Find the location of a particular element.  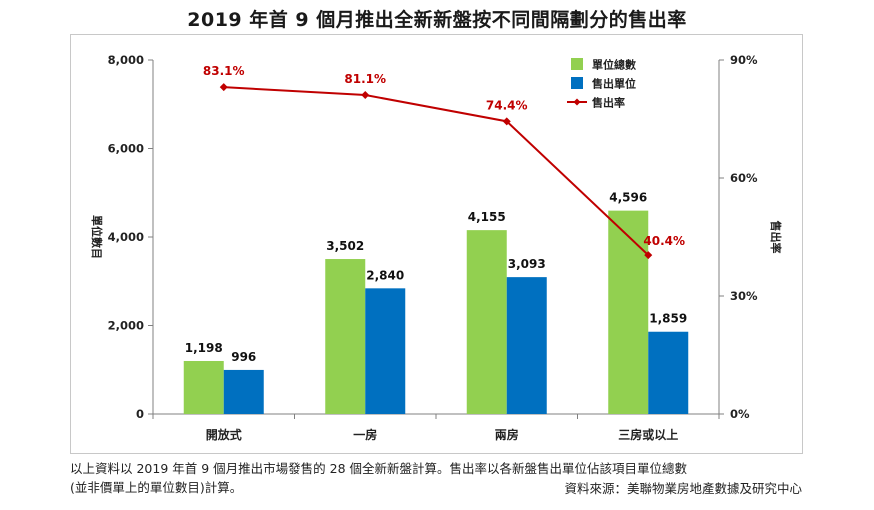

x-tick-label: 開放式 is located at coordinates (224, 434).